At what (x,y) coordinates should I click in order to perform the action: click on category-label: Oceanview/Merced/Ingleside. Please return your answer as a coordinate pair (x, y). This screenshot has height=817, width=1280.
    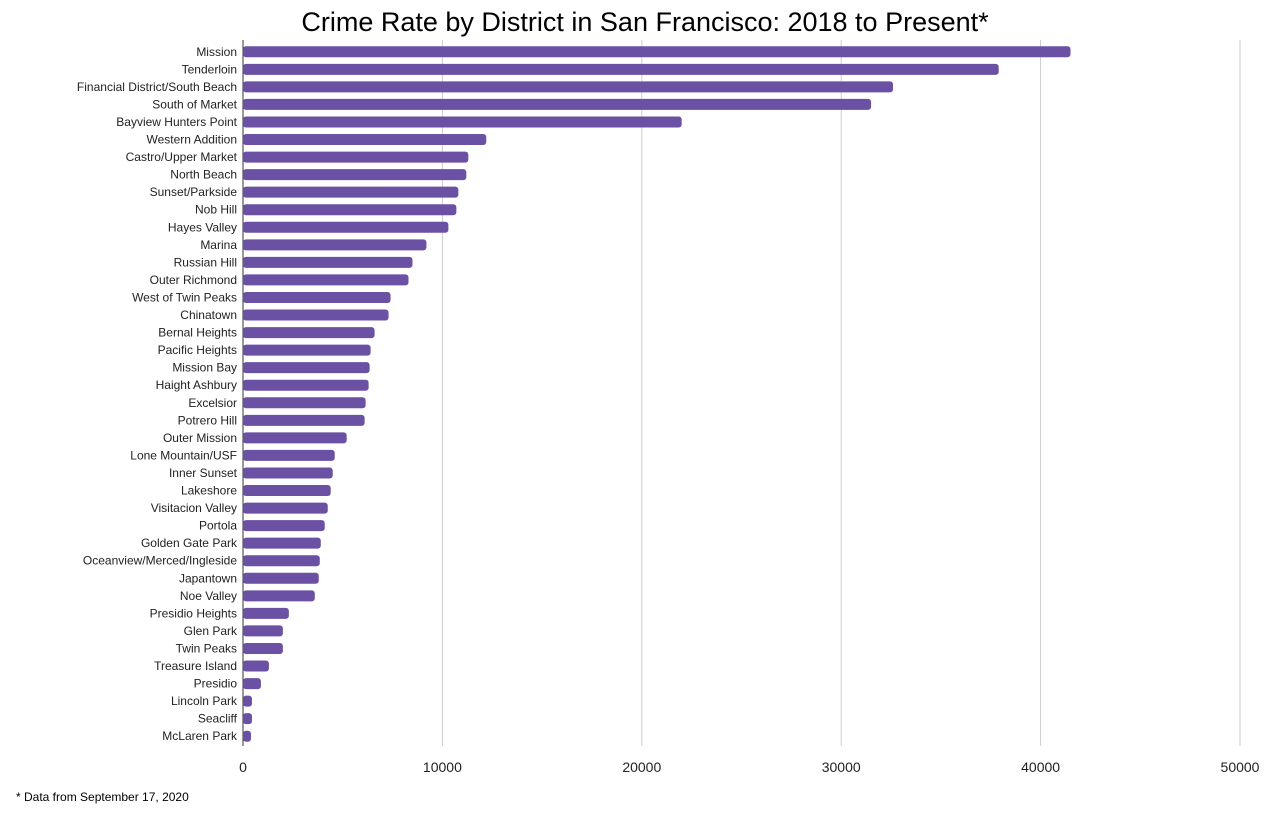
    Looking at the image, I should click on (160, 561).